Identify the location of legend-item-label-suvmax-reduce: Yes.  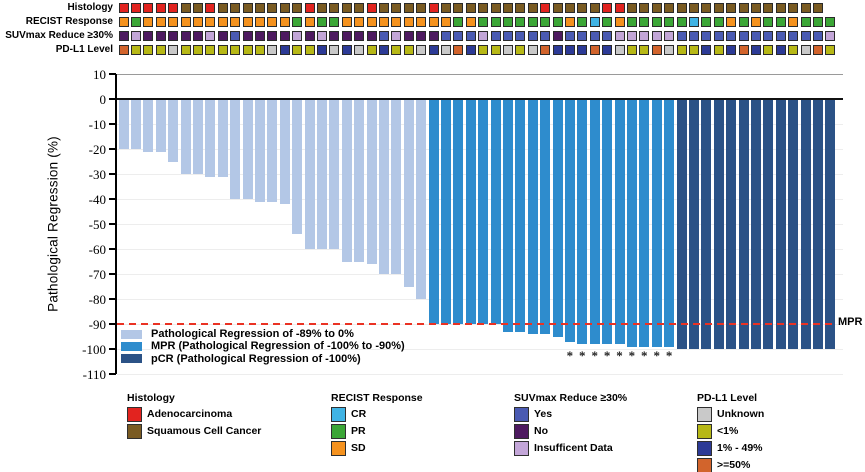
(543, 414).